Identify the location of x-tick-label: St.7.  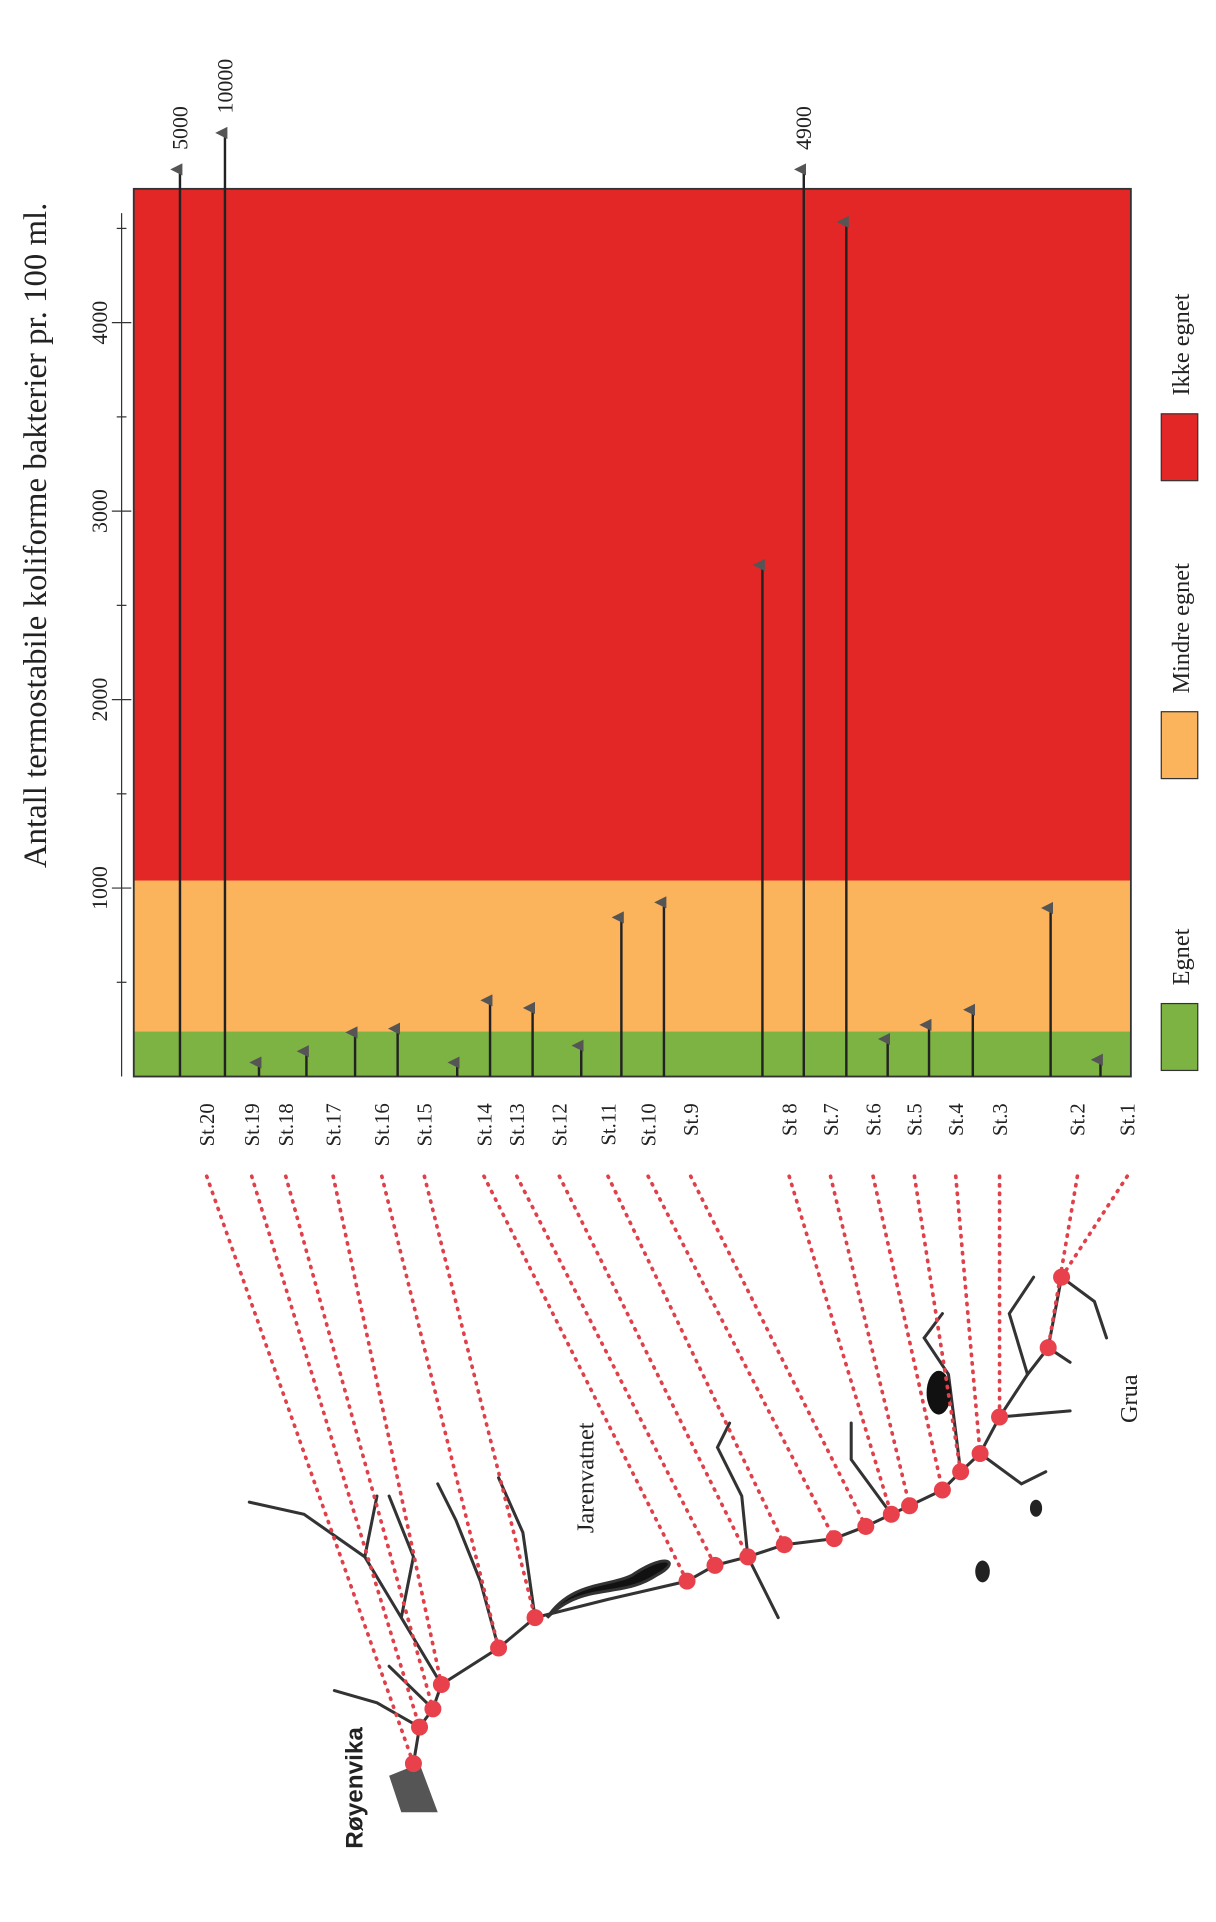
(832, 1119).